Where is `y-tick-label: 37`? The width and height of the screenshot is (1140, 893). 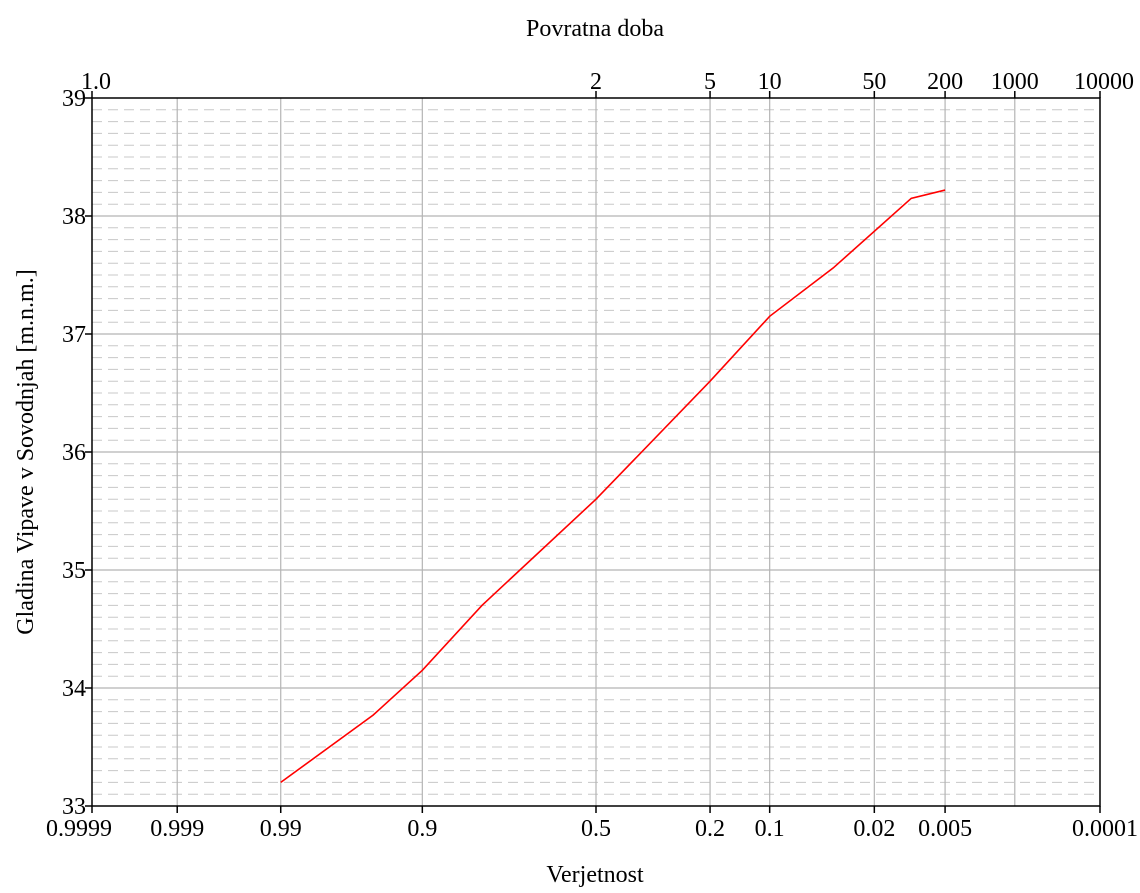 y-tick-label: 37 is located at coordinates (74, 335).